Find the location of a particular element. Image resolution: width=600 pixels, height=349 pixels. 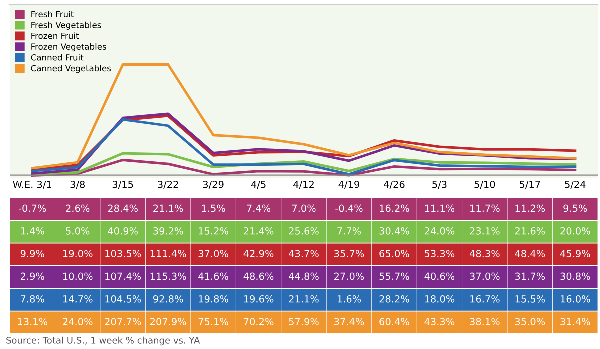

data-label: 11.1% is located at coordinates (440, 208).